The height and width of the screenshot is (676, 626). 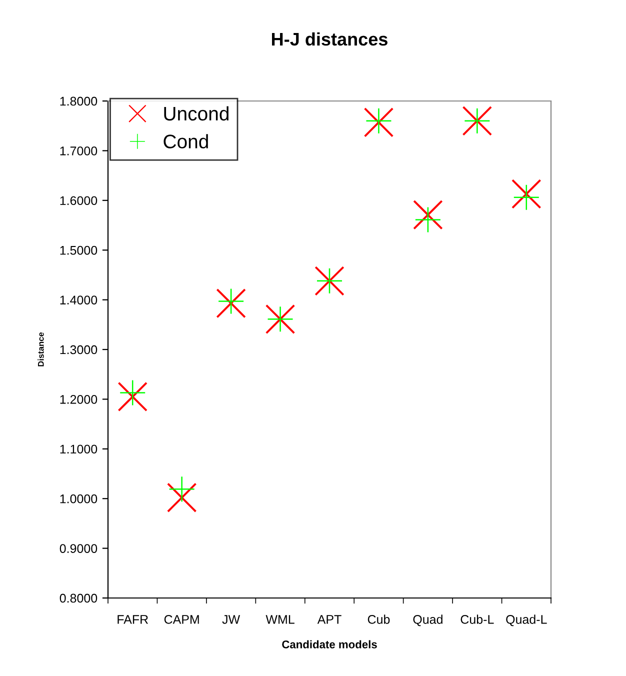 I want to click on y-tick-label: 1.1000, so click(x=79, y=449).